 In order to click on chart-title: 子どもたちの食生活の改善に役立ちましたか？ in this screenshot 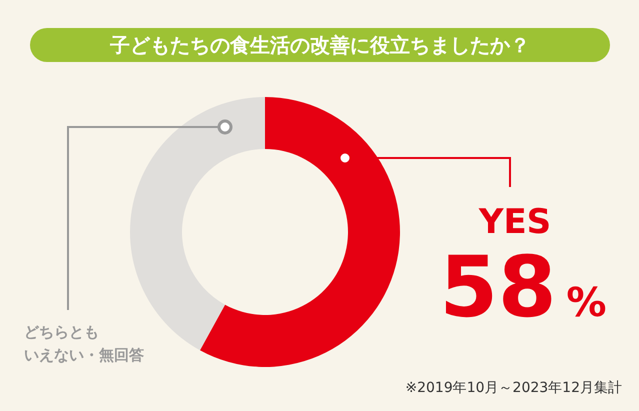, I will do `click(319, 45)`.